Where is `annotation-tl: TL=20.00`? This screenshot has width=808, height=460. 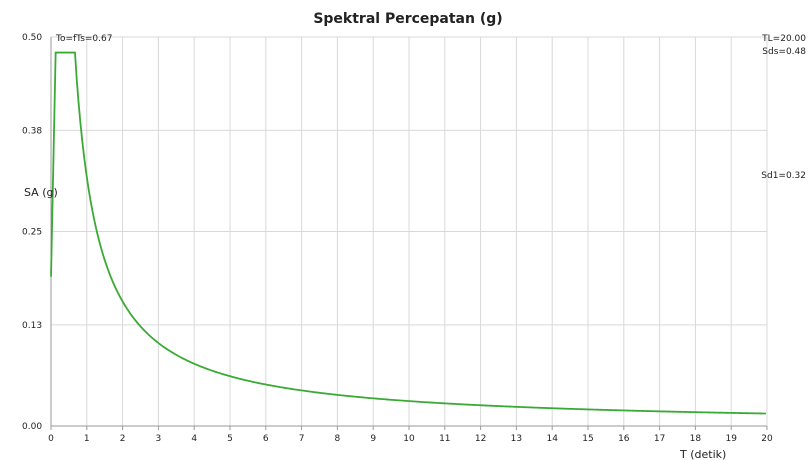 annotation-tl: TL=20.00 is located at coordinates (783, 39).